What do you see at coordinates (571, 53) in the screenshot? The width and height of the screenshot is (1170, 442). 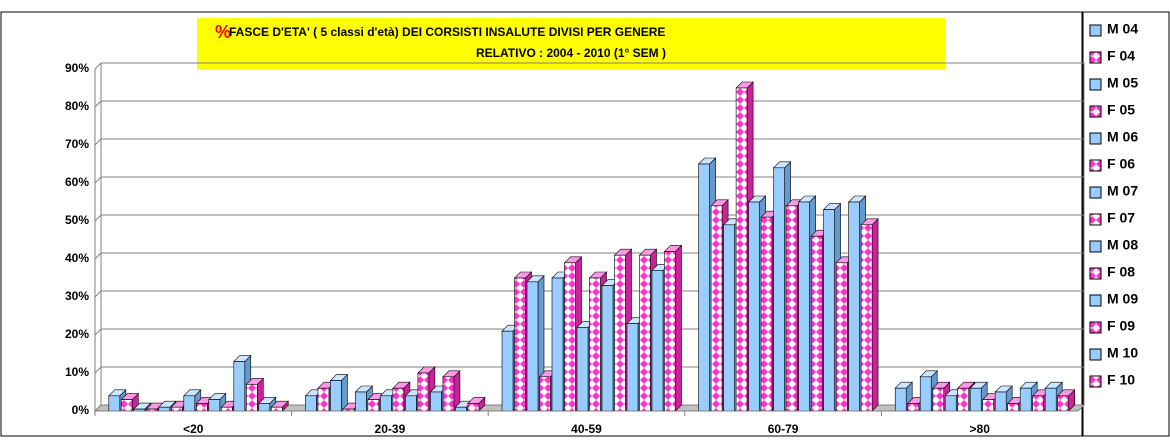 I see `chart-subtitle: RELATIVO : 2004 - 2010 (1° SEM )` at bounding box center [571, 53].